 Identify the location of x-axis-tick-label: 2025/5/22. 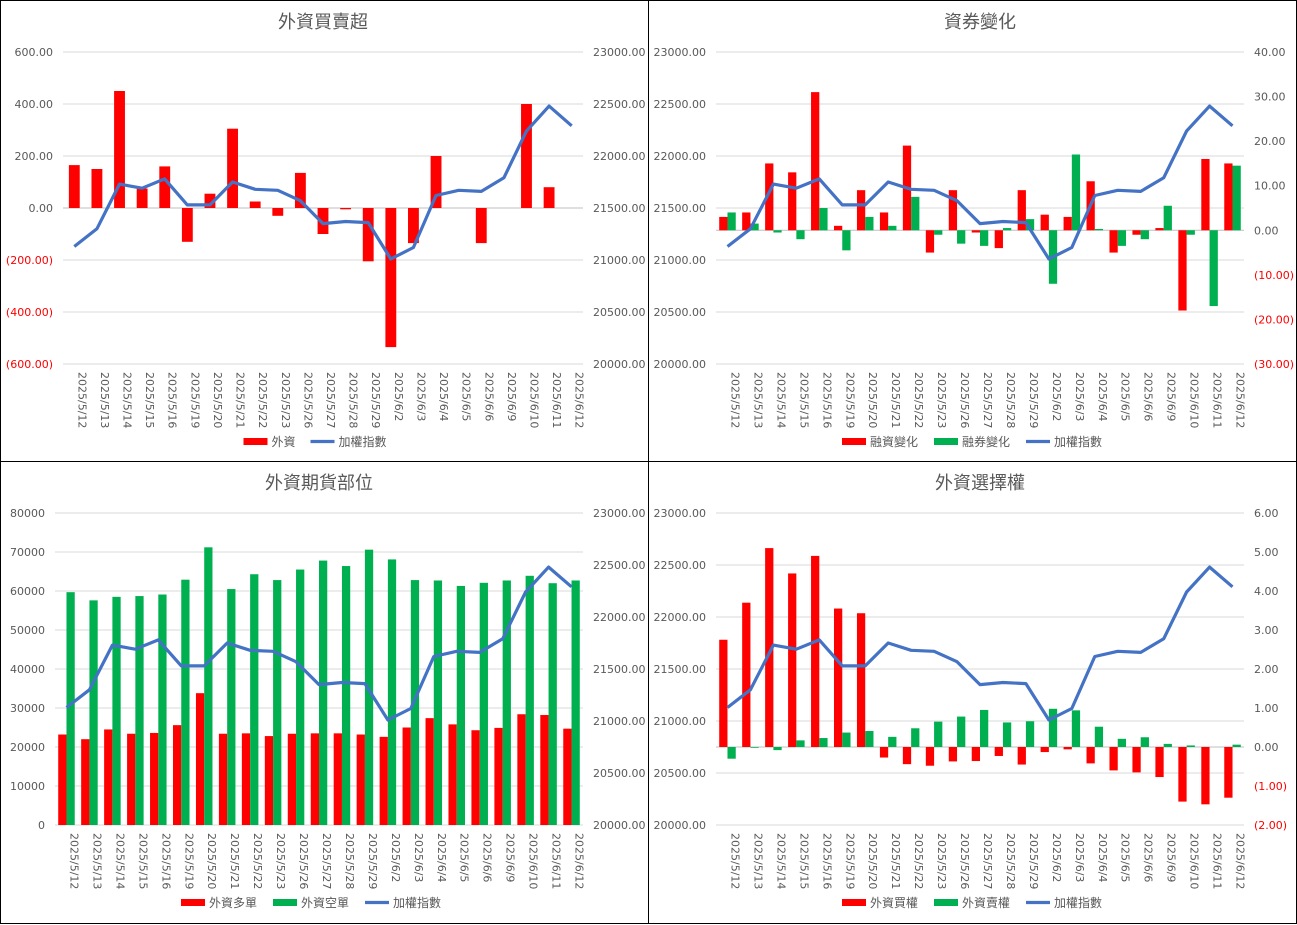
(262, 400).